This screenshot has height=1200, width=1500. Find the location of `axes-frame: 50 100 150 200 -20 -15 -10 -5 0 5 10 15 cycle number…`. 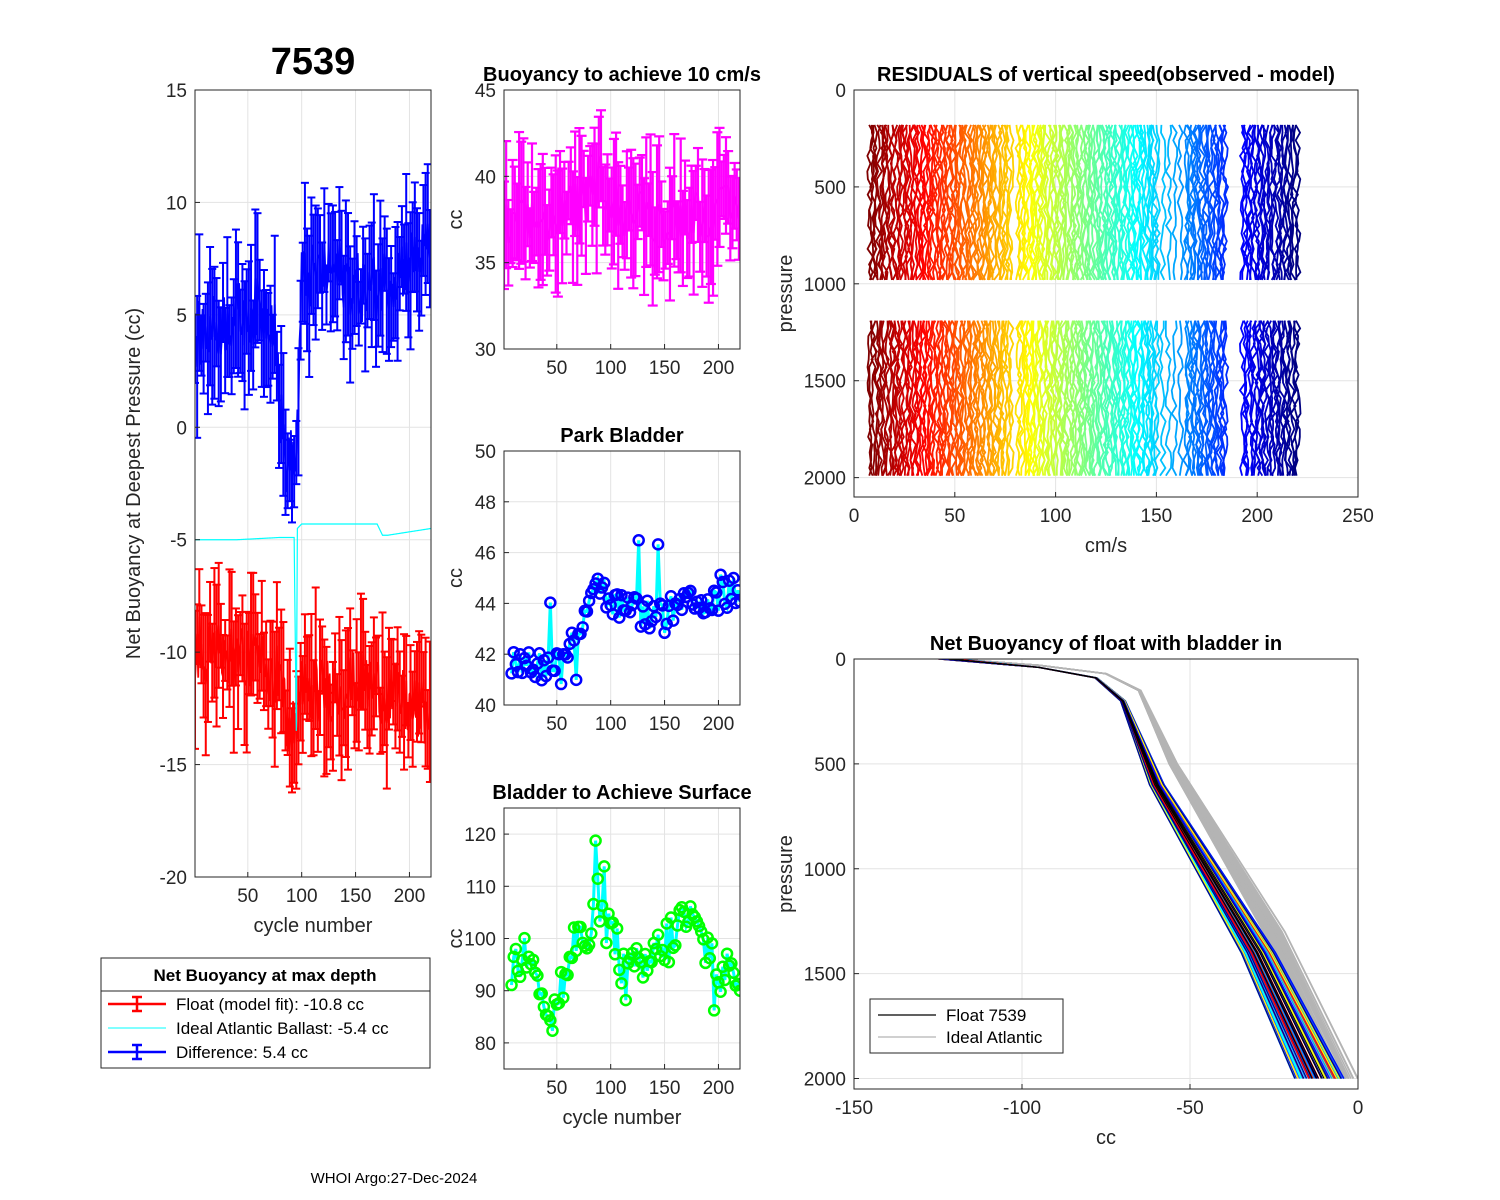

axes-frame: 50 100 150 200 -20 -15 -10 -5 0 5 10 15 cycle number… is located at coordinates (277, 509).